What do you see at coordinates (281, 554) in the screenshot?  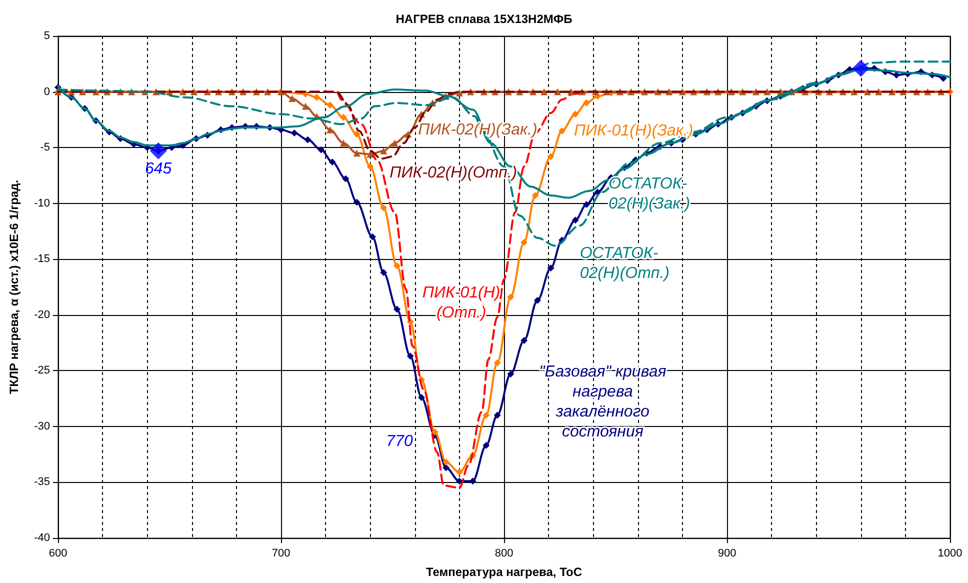 I see `x-tick-label: 700` at bounding box center [281, 554].